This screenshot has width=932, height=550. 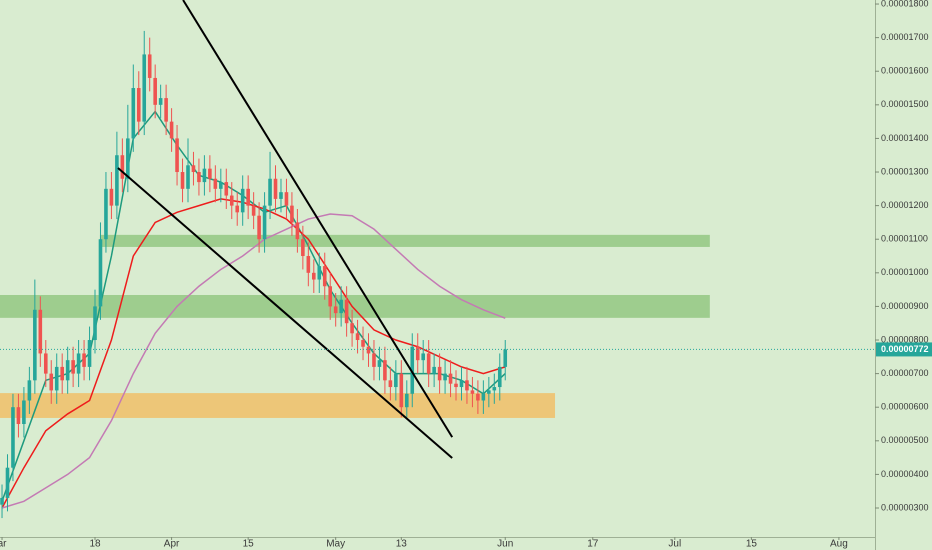 I want to click on y-tick-label: 0.00001500, so click(x=905, y=104).